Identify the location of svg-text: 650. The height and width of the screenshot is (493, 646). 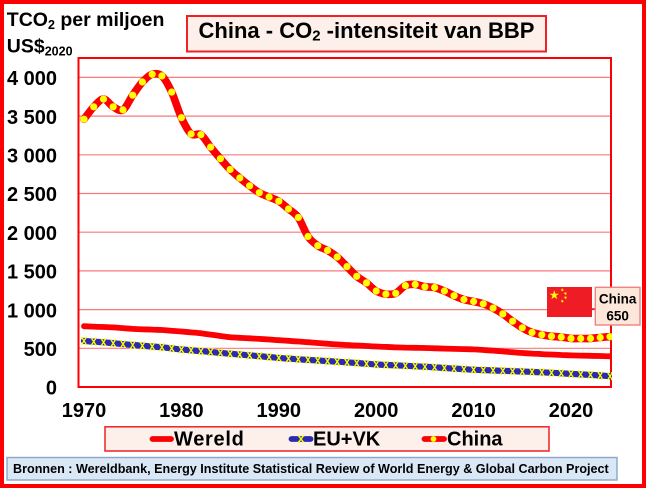
(617, 315).